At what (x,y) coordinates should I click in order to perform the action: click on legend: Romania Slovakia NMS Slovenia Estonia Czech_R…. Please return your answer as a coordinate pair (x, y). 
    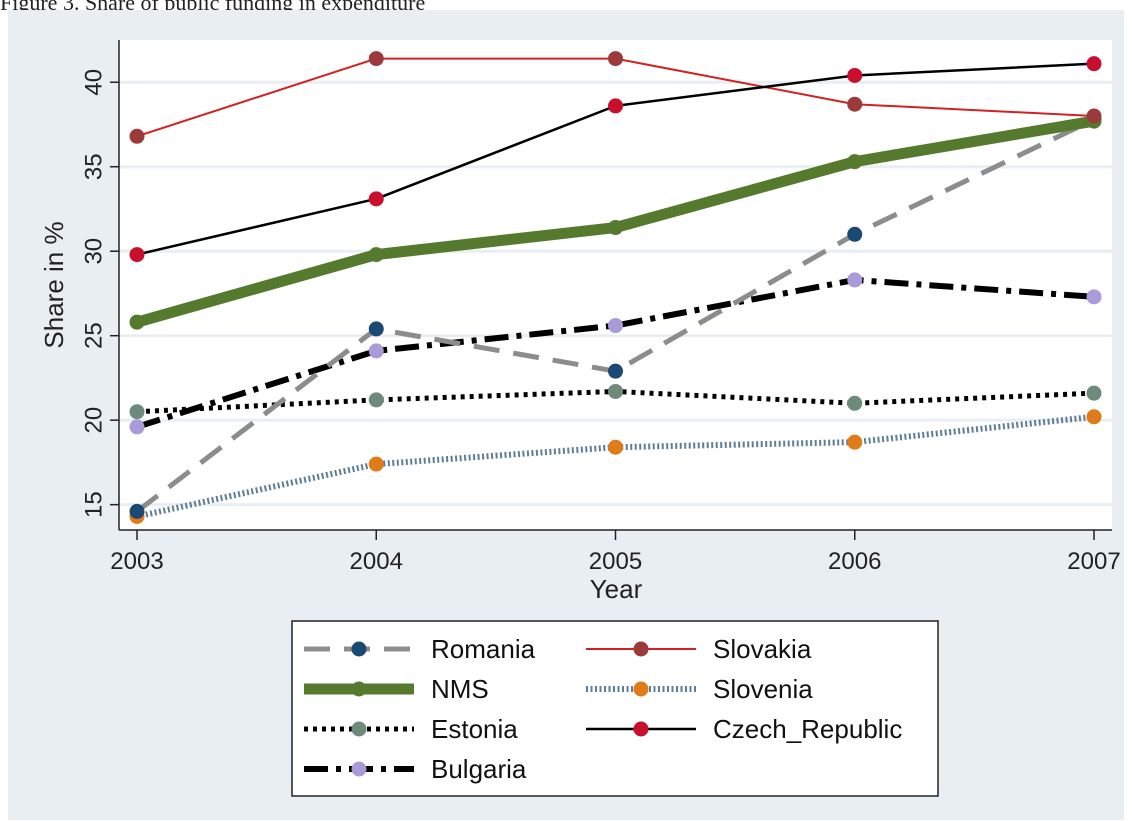
    Looking at the image, I should click on (615, 708).